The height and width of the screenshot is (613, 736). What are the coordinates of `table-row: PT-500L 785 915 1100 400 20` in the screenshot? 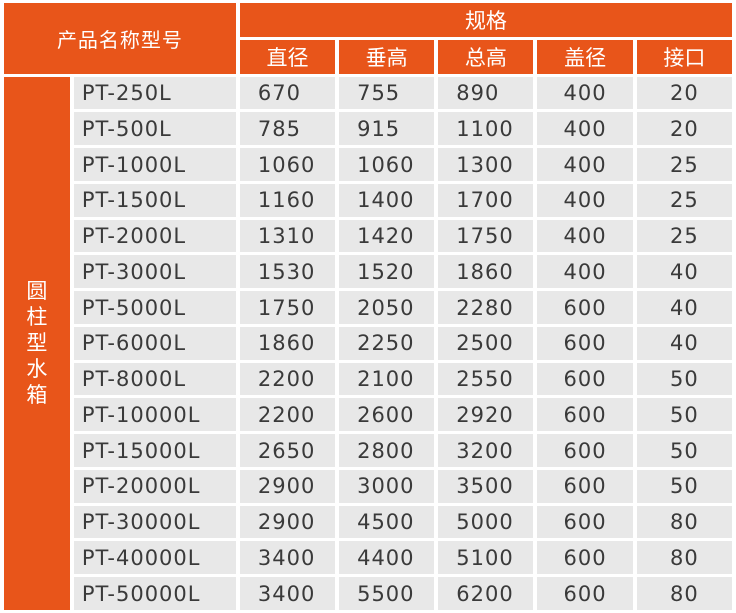 It's located at (368, 129).